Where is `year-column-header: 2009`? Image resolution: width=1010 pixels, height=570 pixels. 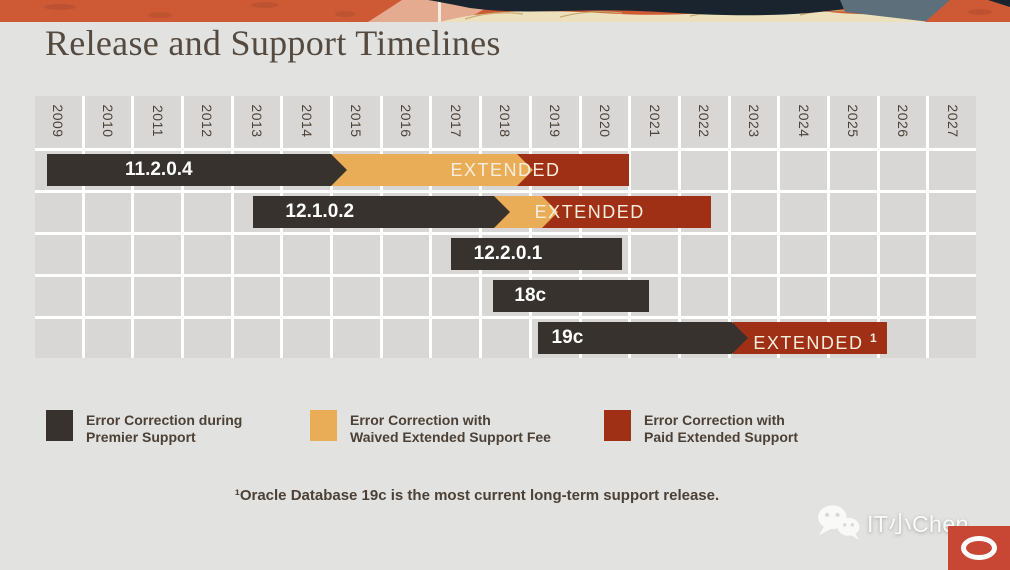 year-column-header: 2009 is located at coordinates (58, 122).